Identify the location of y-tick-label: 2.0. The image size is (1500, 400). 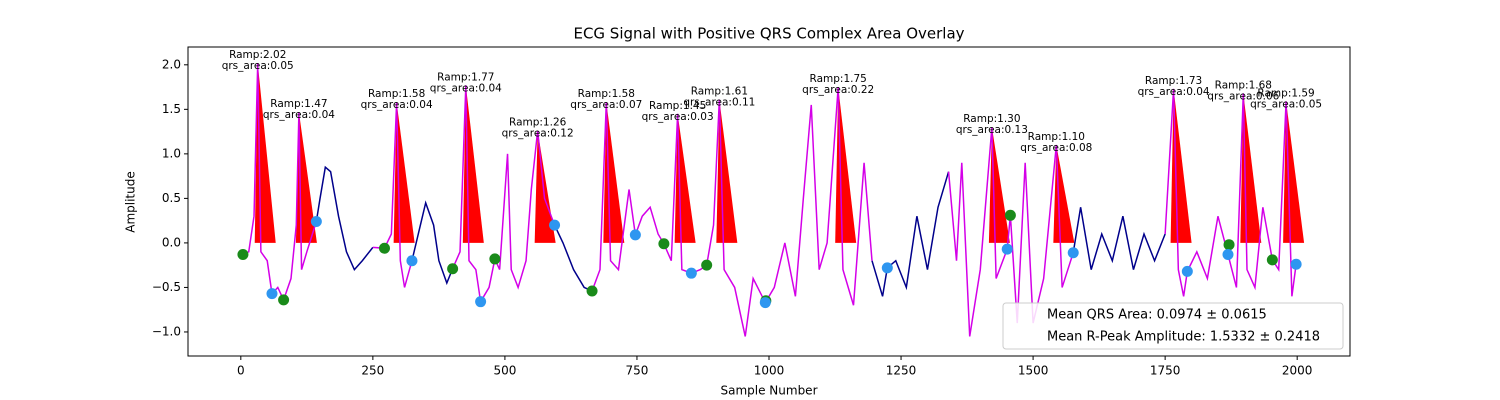
(171, 64).